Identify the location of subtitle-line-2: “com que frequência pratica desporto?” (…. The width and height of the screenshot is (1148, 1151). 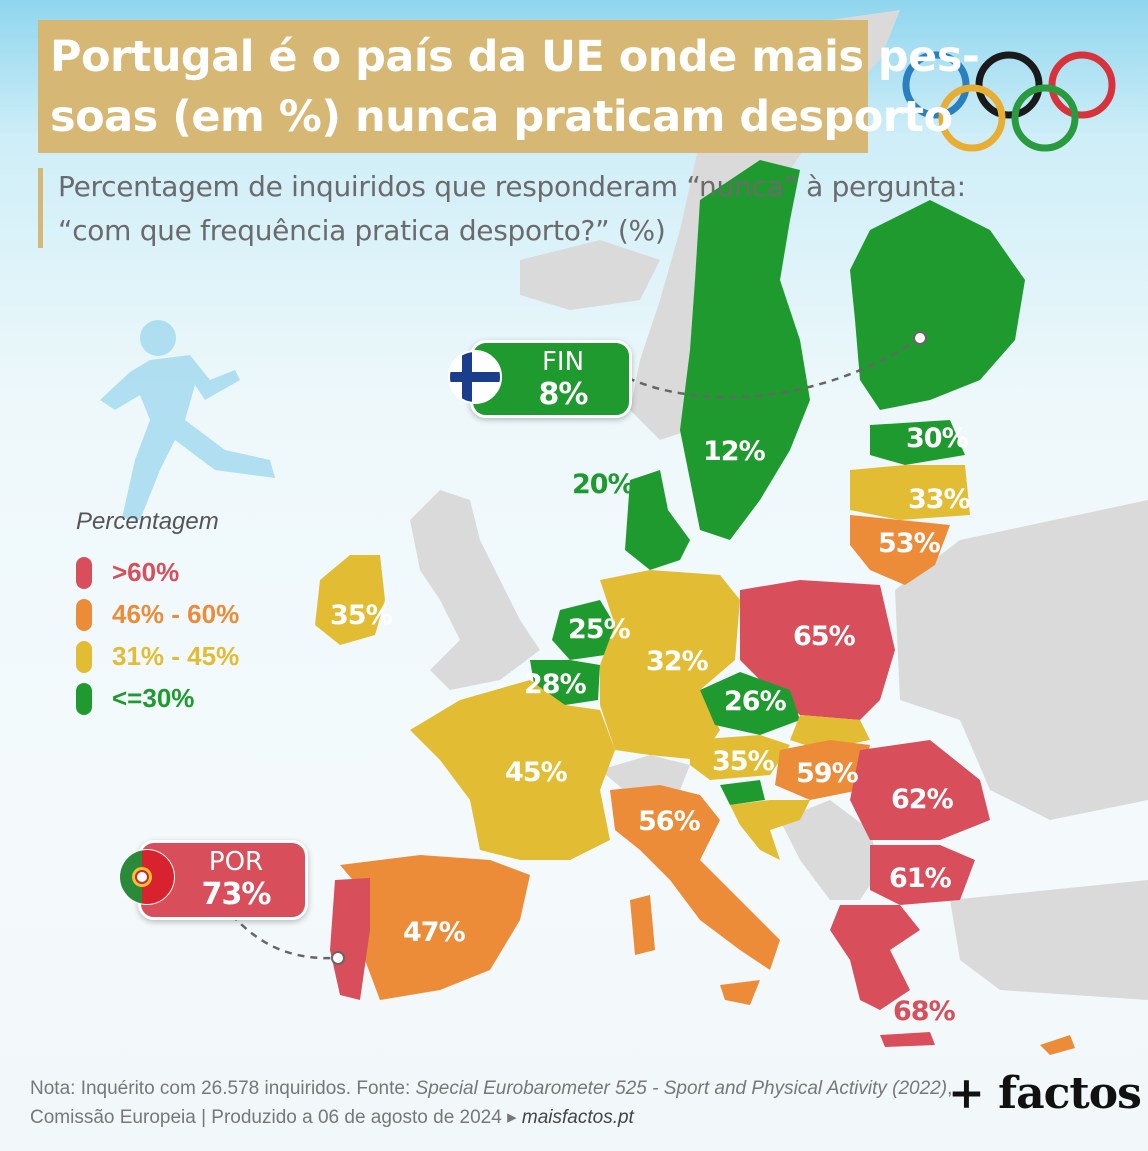
(362, 230).